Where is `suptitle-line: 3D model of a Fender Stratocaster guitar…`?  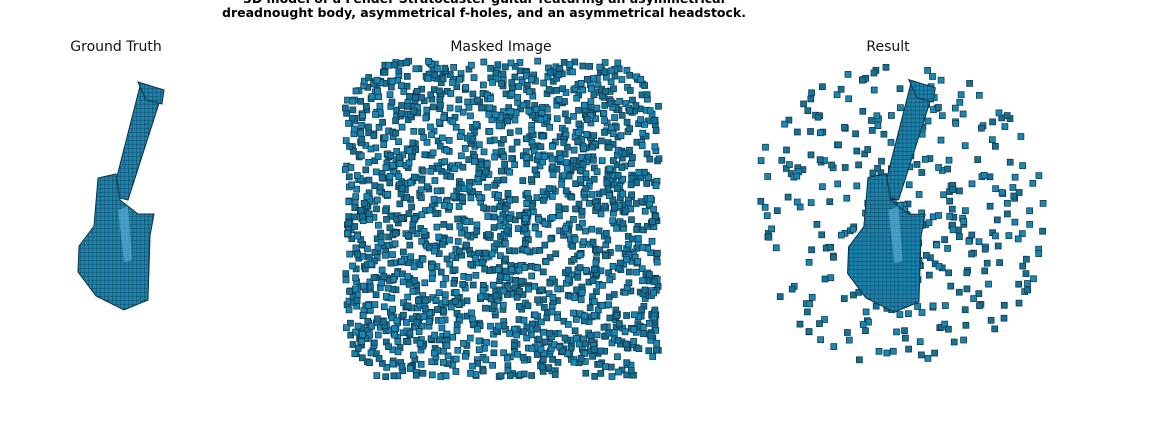 suptitle-line: 3D model of a Fender Stratocaster guitar… is located at coordinates (484, 3).